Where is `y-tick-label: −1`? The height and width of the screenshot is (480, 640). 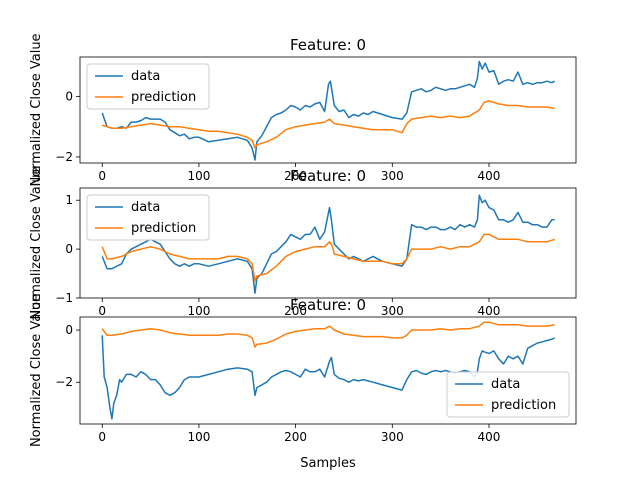
y-tick-label: −1 is located at coordinates (64, 298).